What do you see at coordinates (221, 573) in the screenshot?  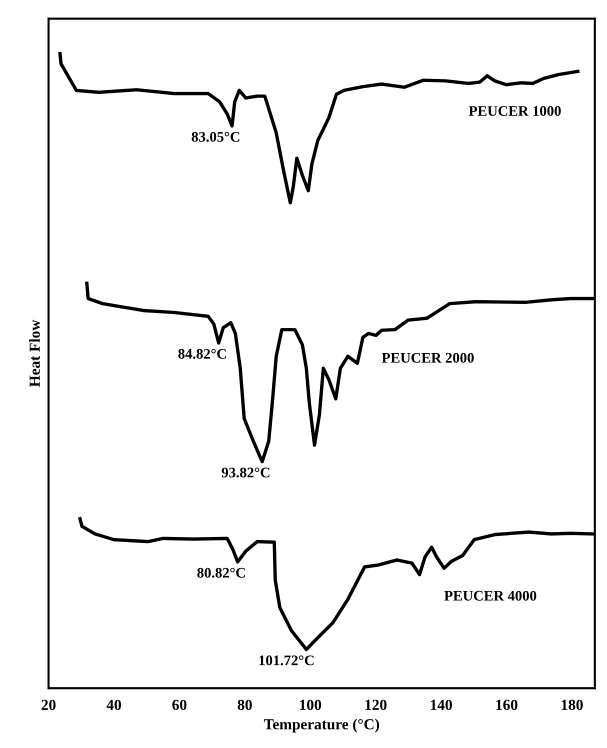 I see `annotation: 80.82°C` at bounding box center [221, 573].